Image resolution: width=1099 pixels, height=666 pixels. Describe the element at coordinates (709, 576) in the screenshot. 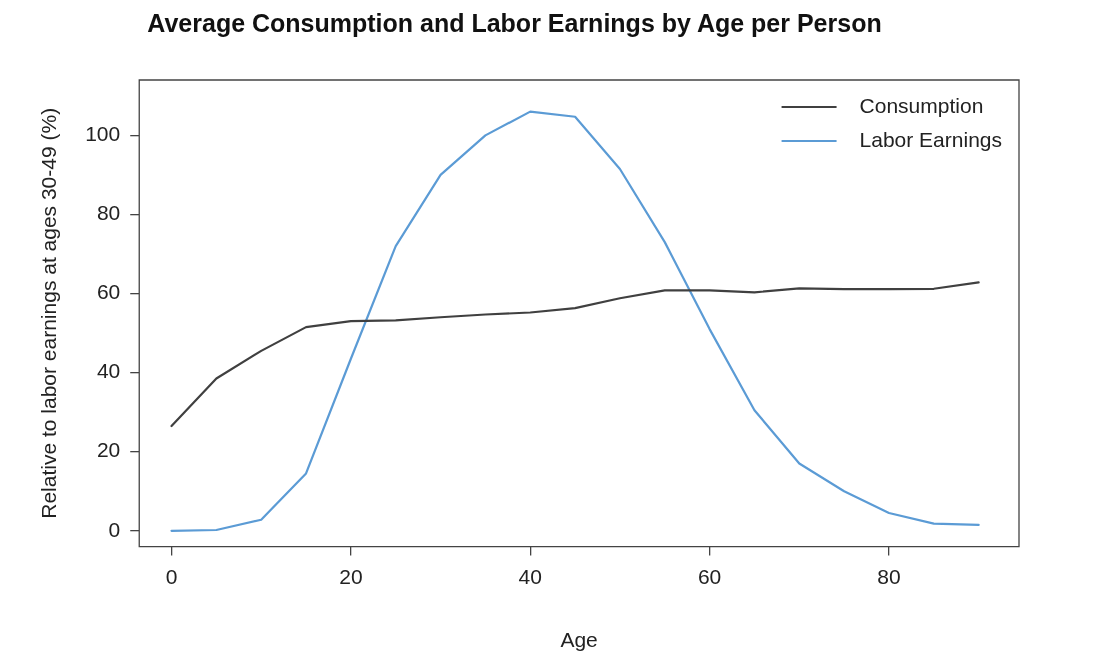

I see `x-tick-label: 60` at that location.